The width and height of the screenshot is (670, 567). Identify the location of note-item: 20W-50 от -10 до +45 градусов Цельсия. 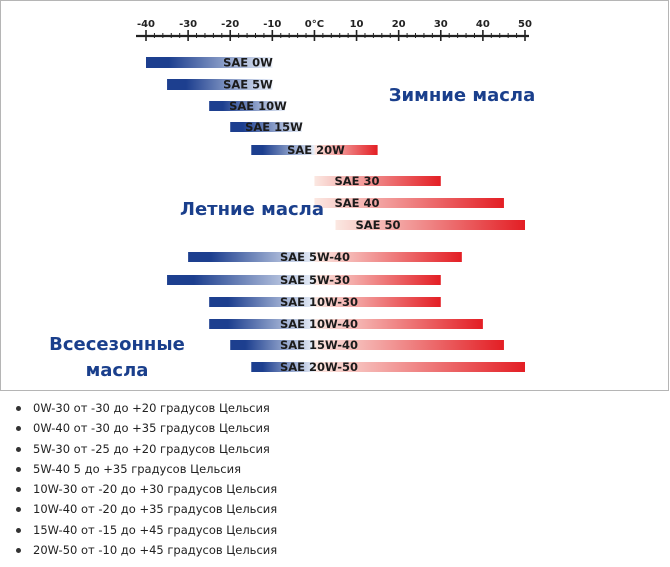
(145, 550).